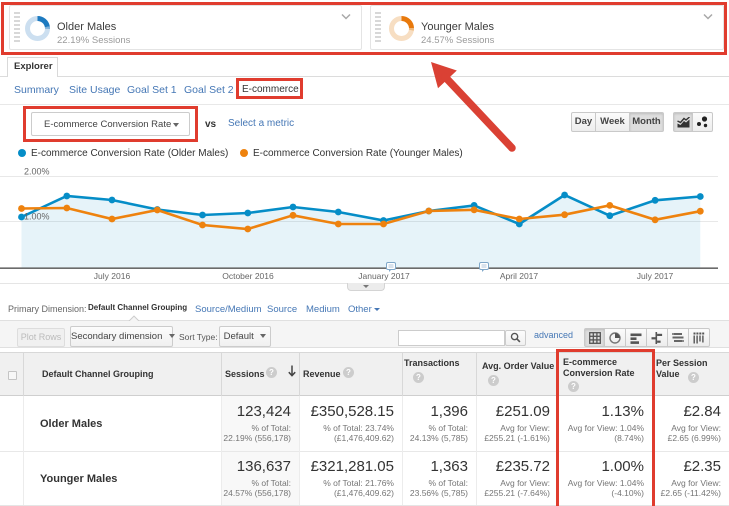 Image resolution: width=729 pixels, height=506 pixels. What do you see at coordinates (112, 276) in the screenshot?
I see `svg-text: July 2016` at bounding box center [112, 276].